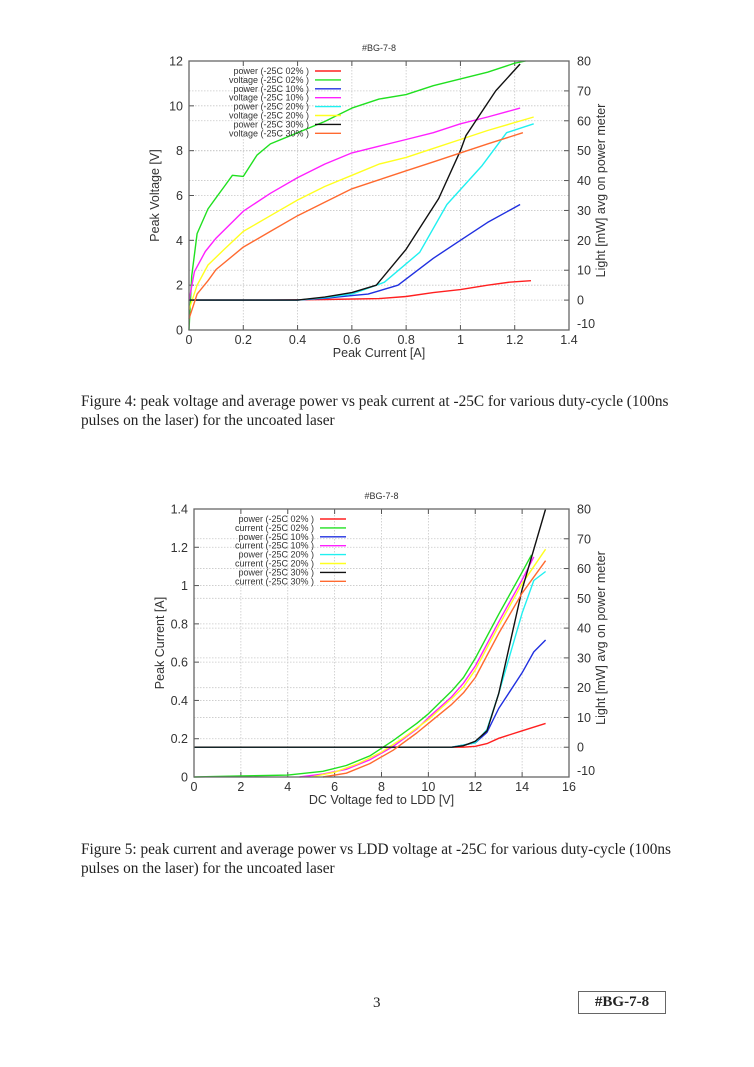 The width and height of the screenshot is (754, 1067). What do you see at coordinates (160, 643) in the screenshot?
I see `y-axis-label: Peak Current [A]` at bounding box center [160, 643].